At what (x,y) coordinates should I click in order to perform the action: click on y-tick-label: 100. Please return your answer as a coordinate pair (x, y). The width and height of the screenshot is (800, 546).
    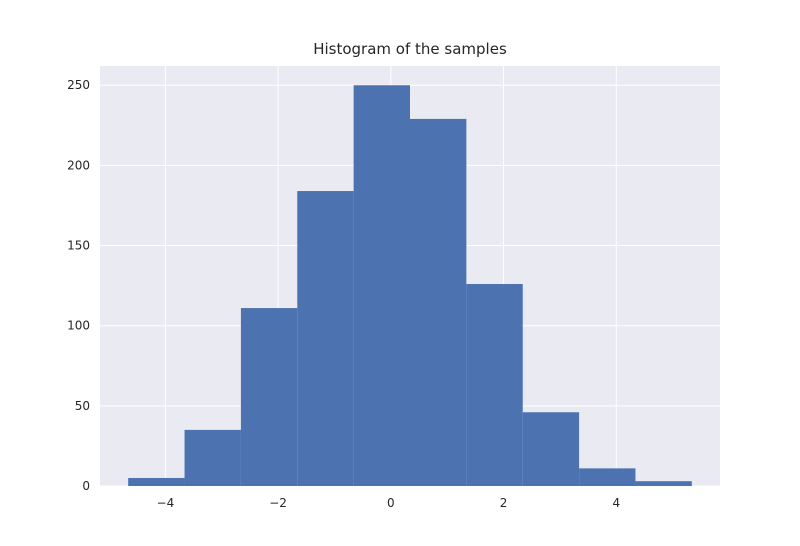
    Looking at the image, I should click on (78, 326).